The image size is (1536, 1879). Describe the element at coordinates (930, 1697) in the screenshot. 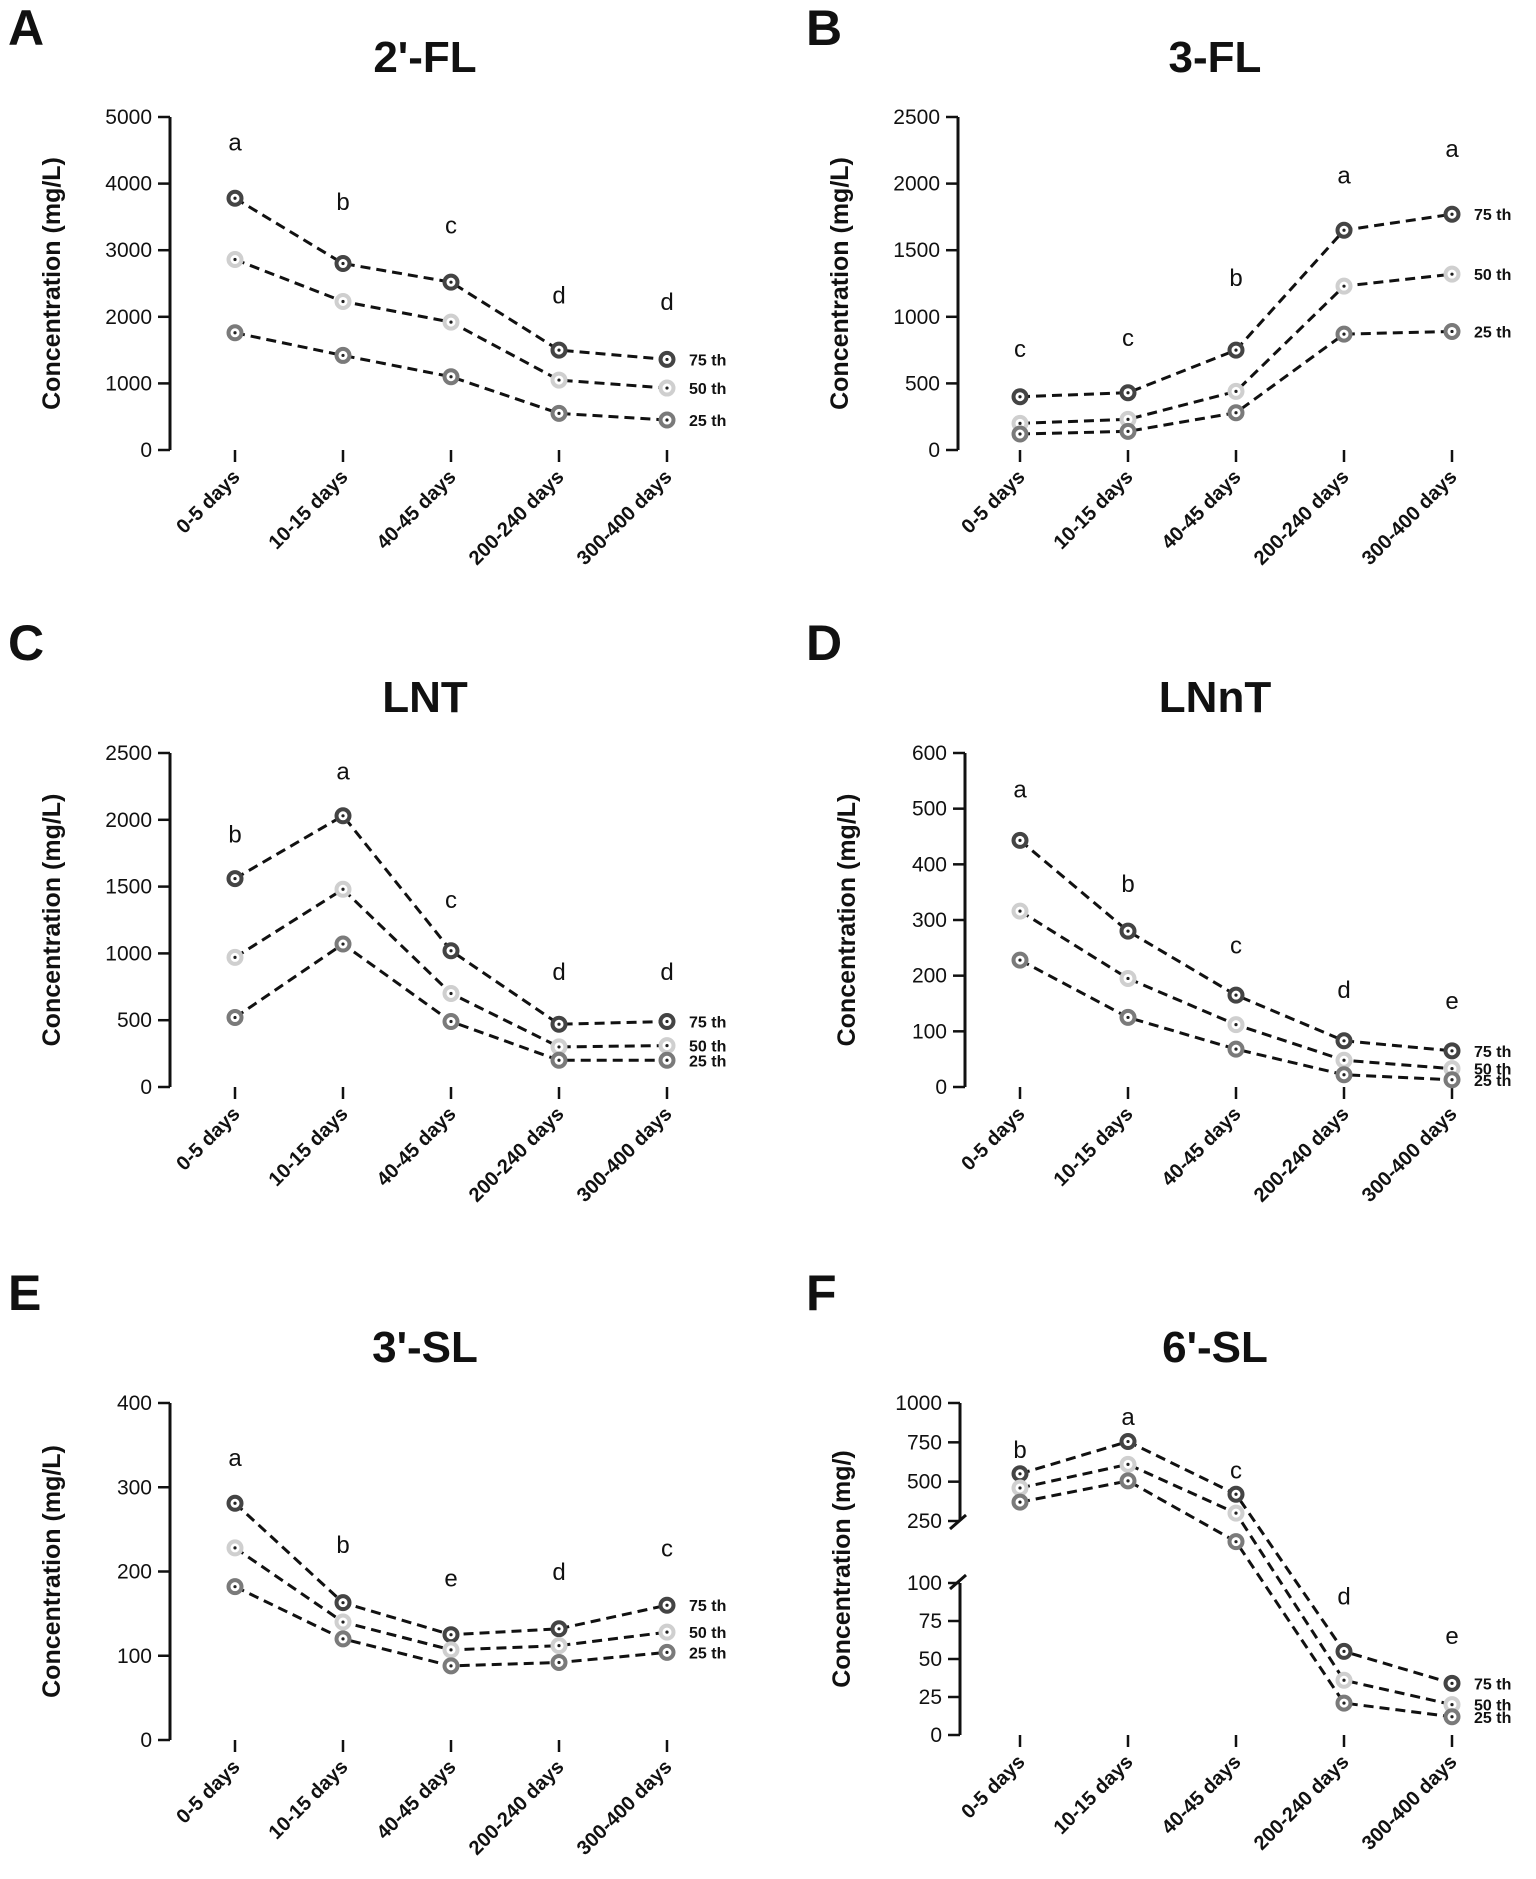

I see `y-tick-label: 25` at that location.